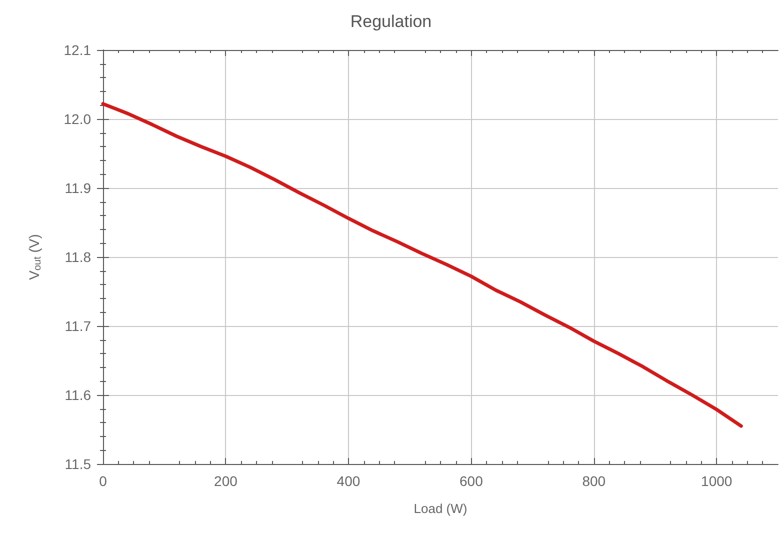 The image size is (782, 533). What do you see at coordinates (594, 481) in the screenshot?
I see `x-tick-label: 800` at bounding box center [594, 481].